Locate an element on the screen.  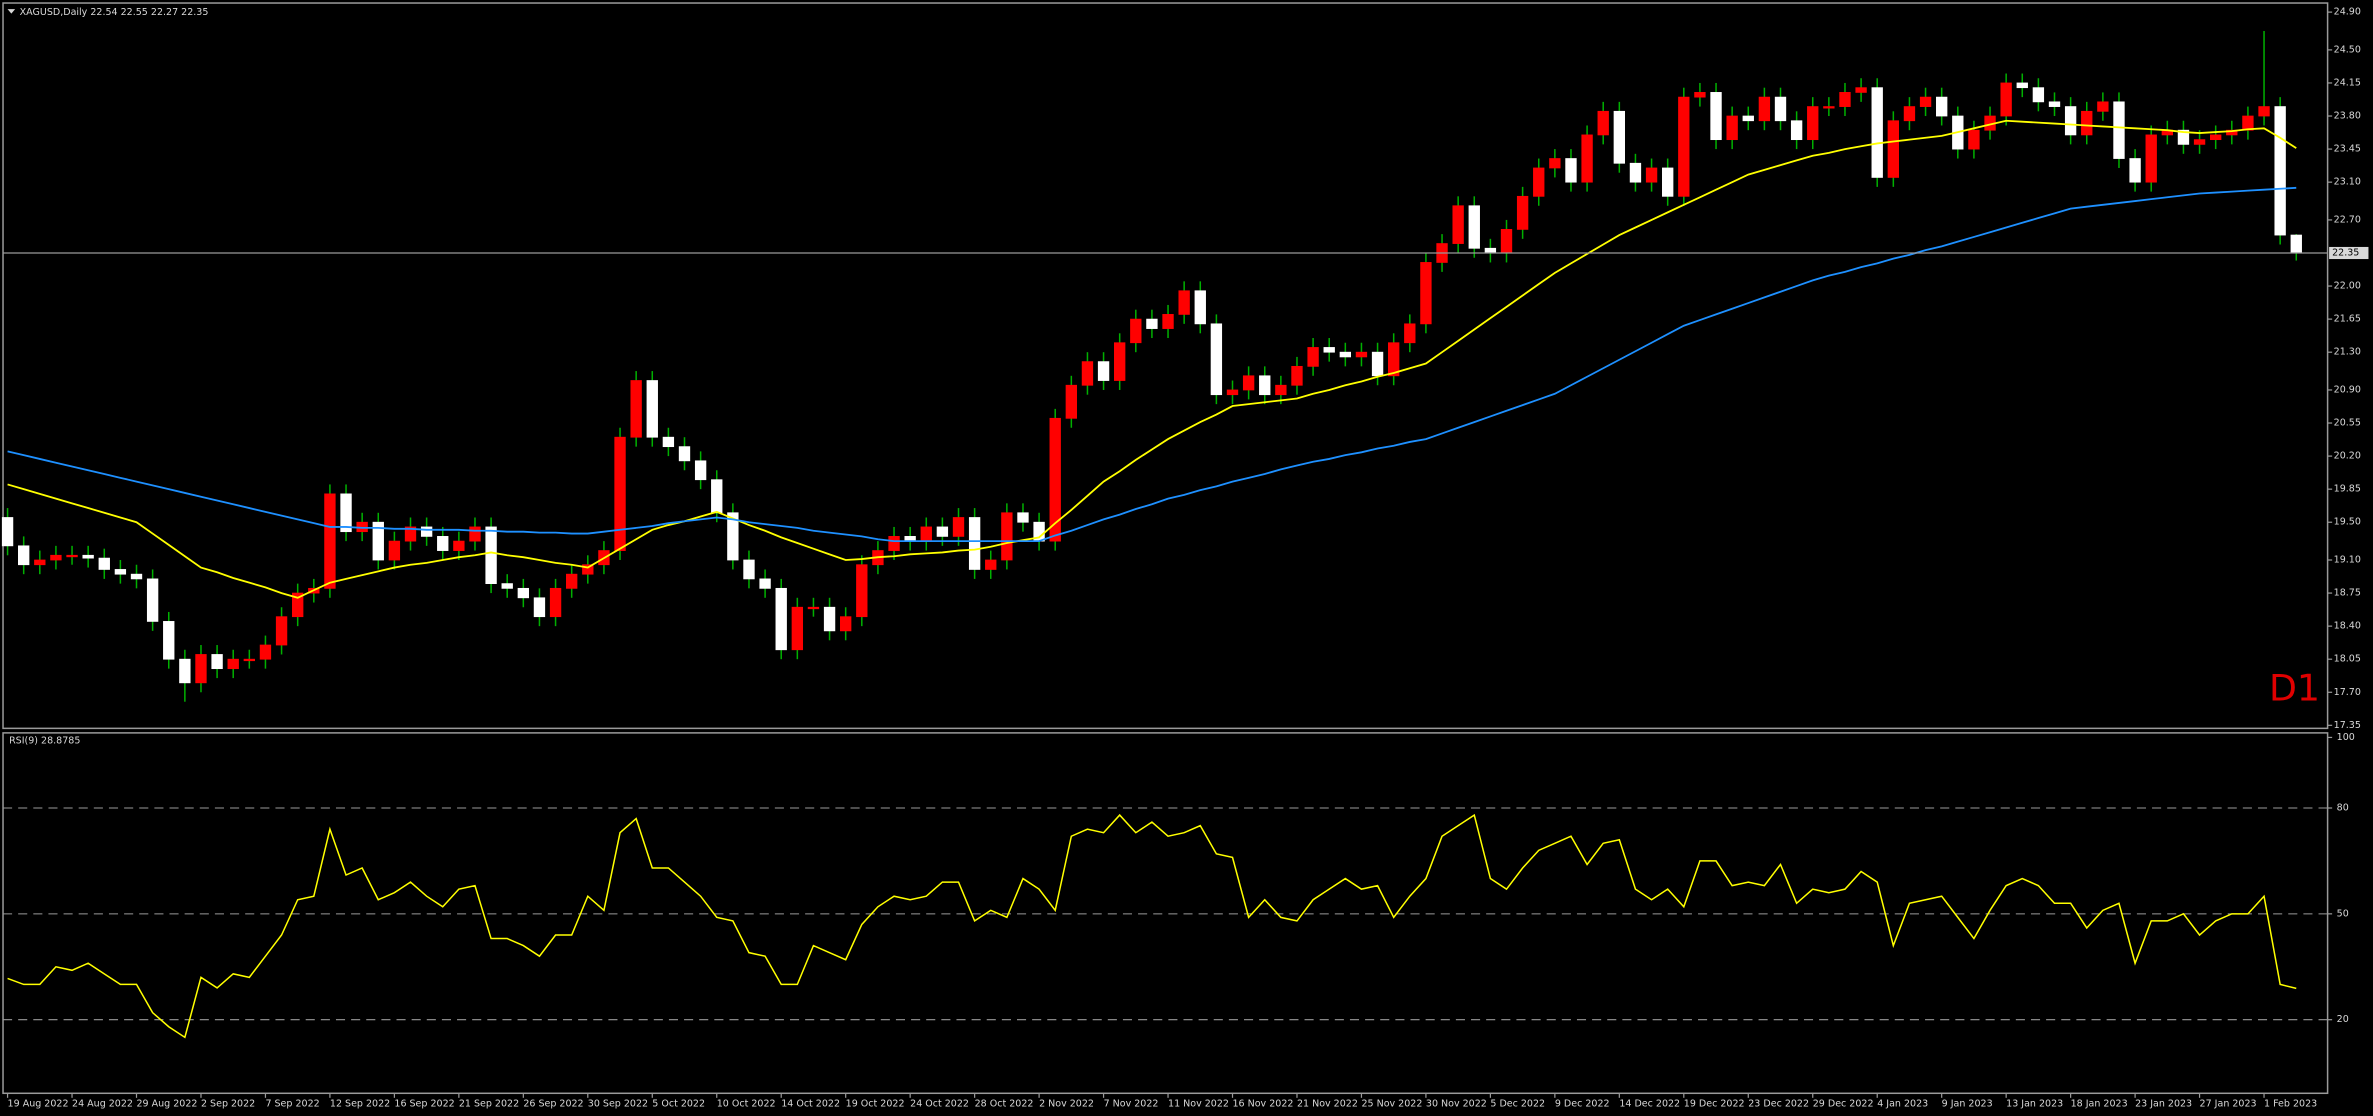
y-tick-label: 22.00 is located at coordinates (2347, 286).